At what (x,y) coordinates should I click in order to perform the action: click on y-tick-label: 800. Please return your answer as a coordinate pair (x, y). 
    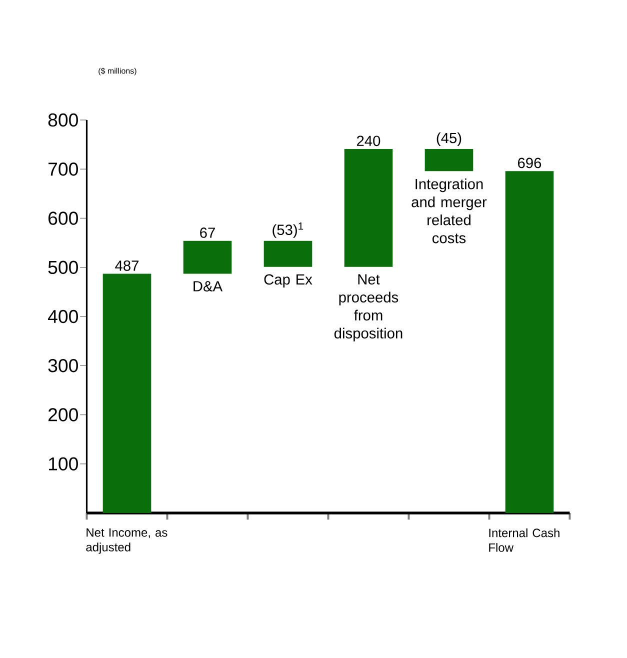
    Looking at the image, I should click on (63, 120).